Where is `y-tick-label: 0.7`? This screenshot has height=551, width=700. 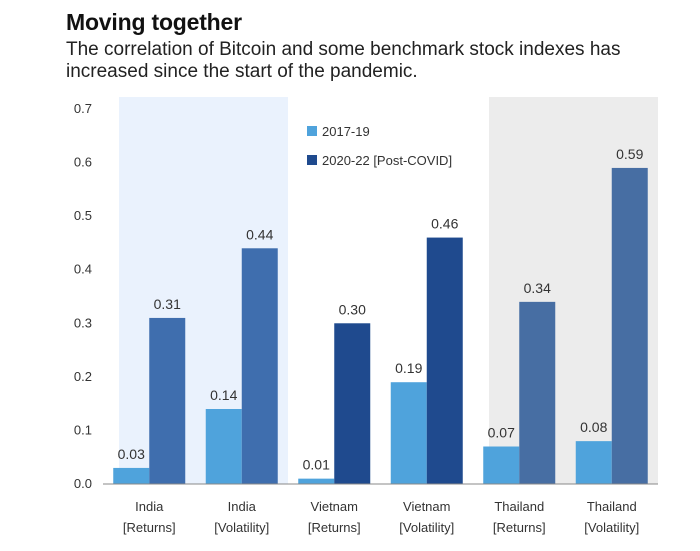
y-tick-label: 0.7 is located at coordinates (83, 108).